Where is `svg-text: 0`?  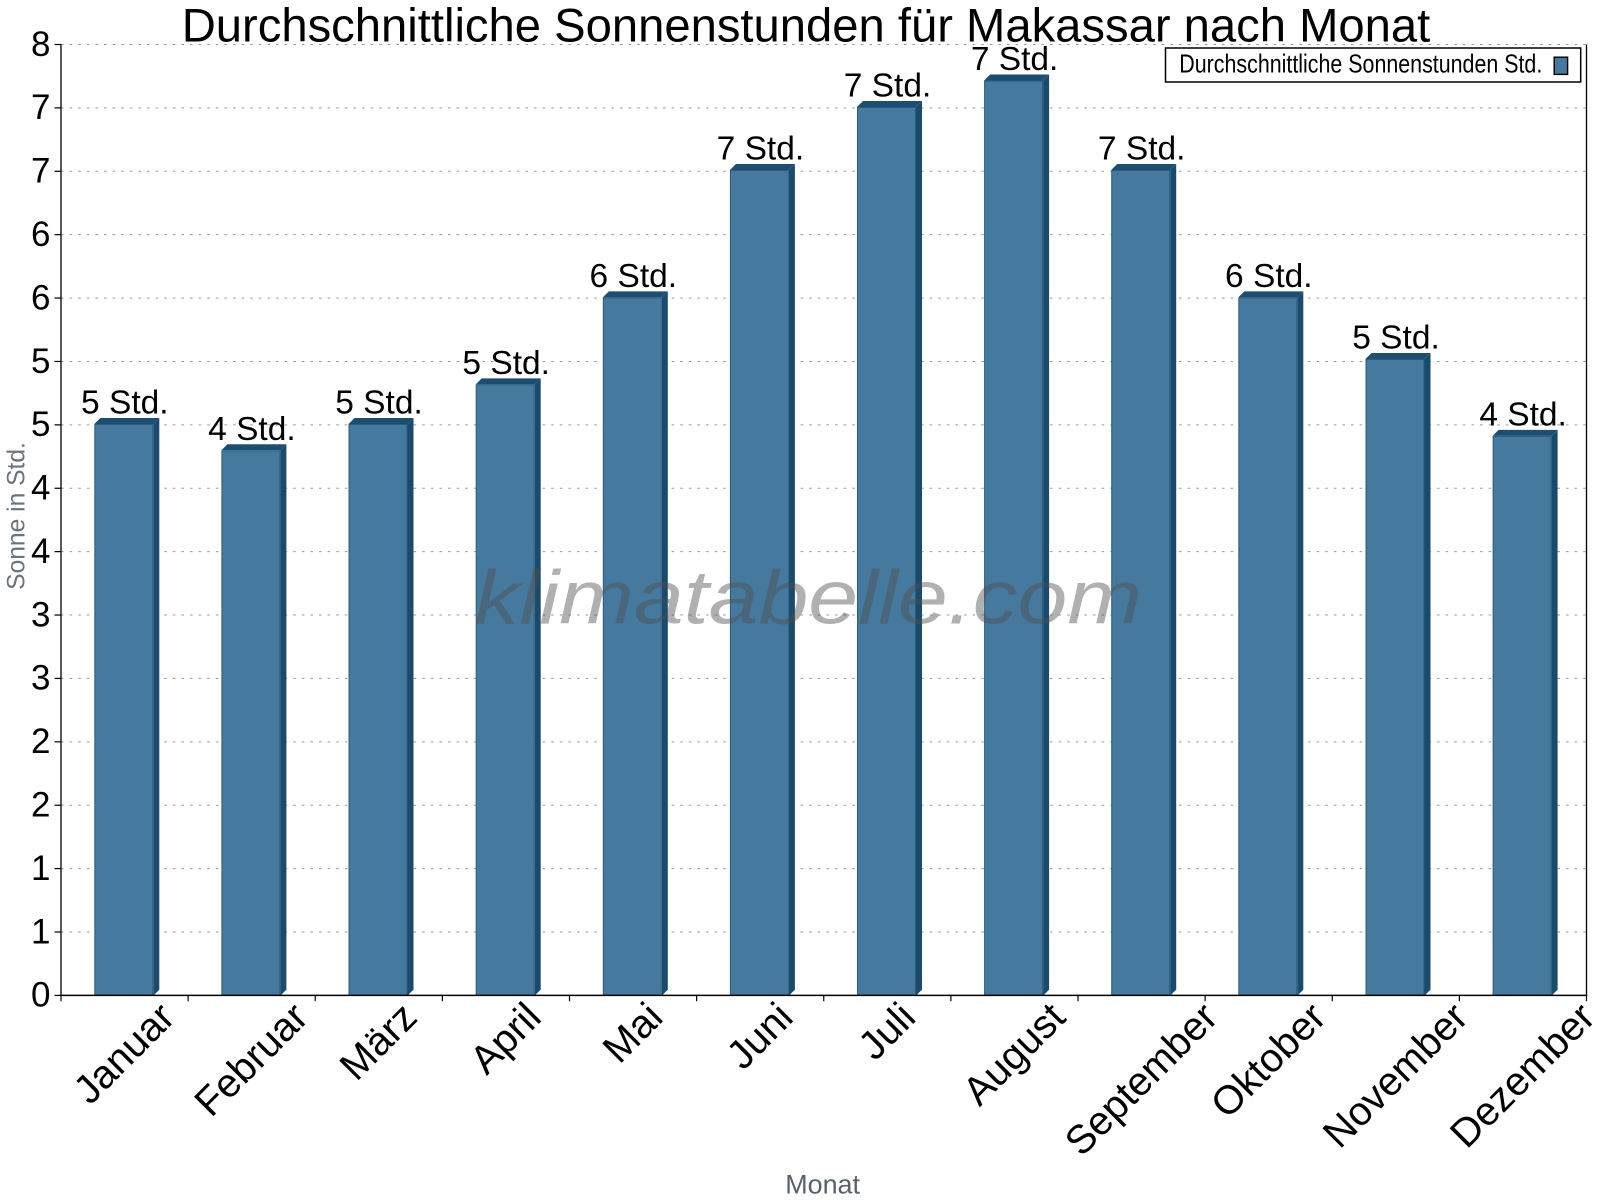
svg-text: 0 is located at coordinates (40, 995).